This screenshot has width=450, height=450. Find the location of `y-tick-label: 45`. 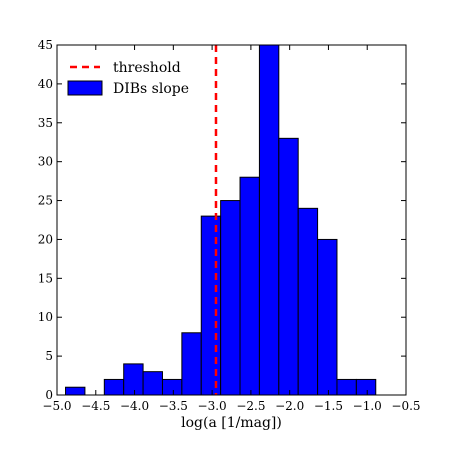

y-tick-label: 45 is located at coordinates (45, 45).